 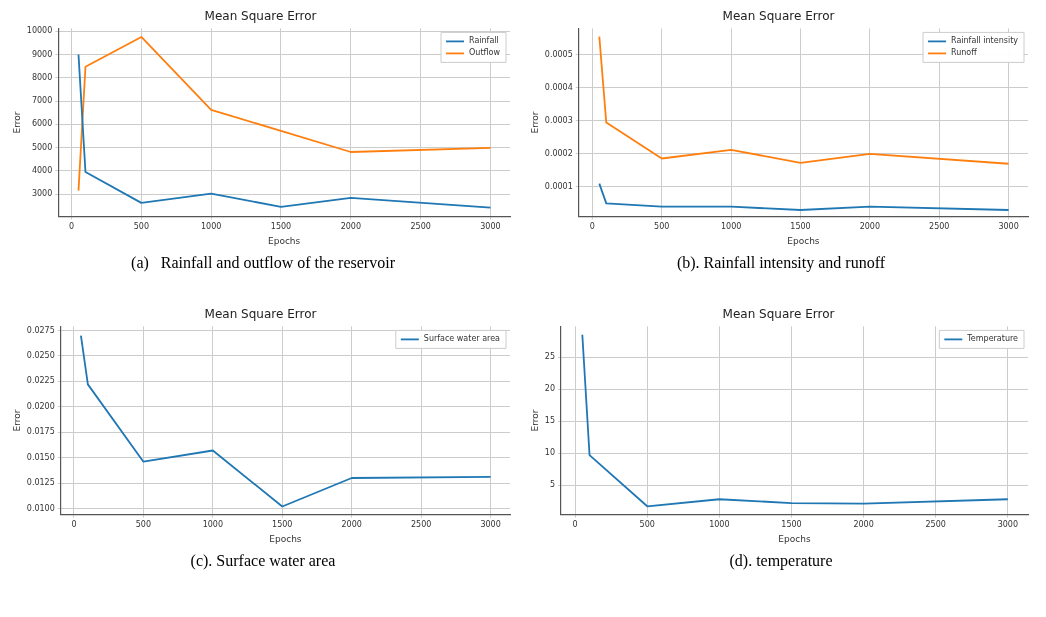 I want to click on y-tick-label: 0.0004, so click(x=558, y=87).